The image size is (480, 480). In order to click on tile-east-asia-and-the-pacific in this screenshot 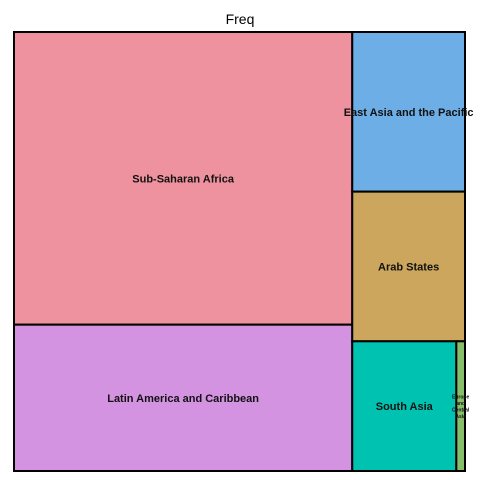, I will do `click(408, 112)`.